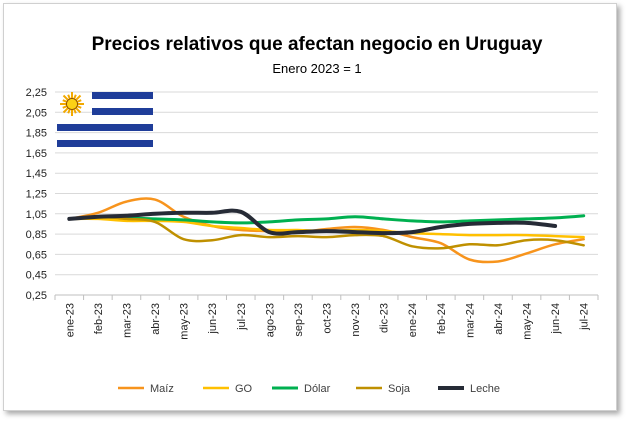  Describe the element at coordinates (36, 93) in the screenshot. I see `y-tick-label: 2,25` at that location.